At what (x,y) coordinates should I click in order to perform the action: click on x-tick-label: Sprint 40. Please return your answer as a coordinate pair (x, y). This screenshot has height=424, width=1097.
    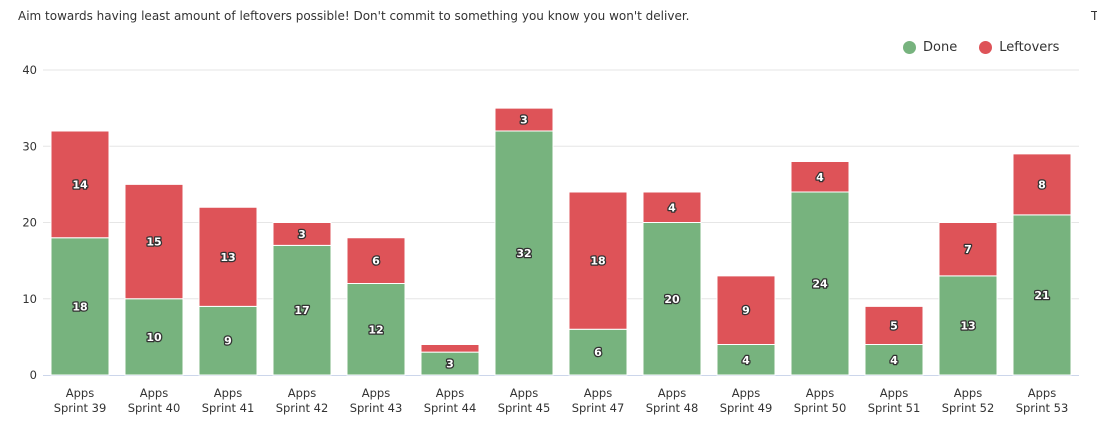
    Looking at the image, I should click on (154, 408).